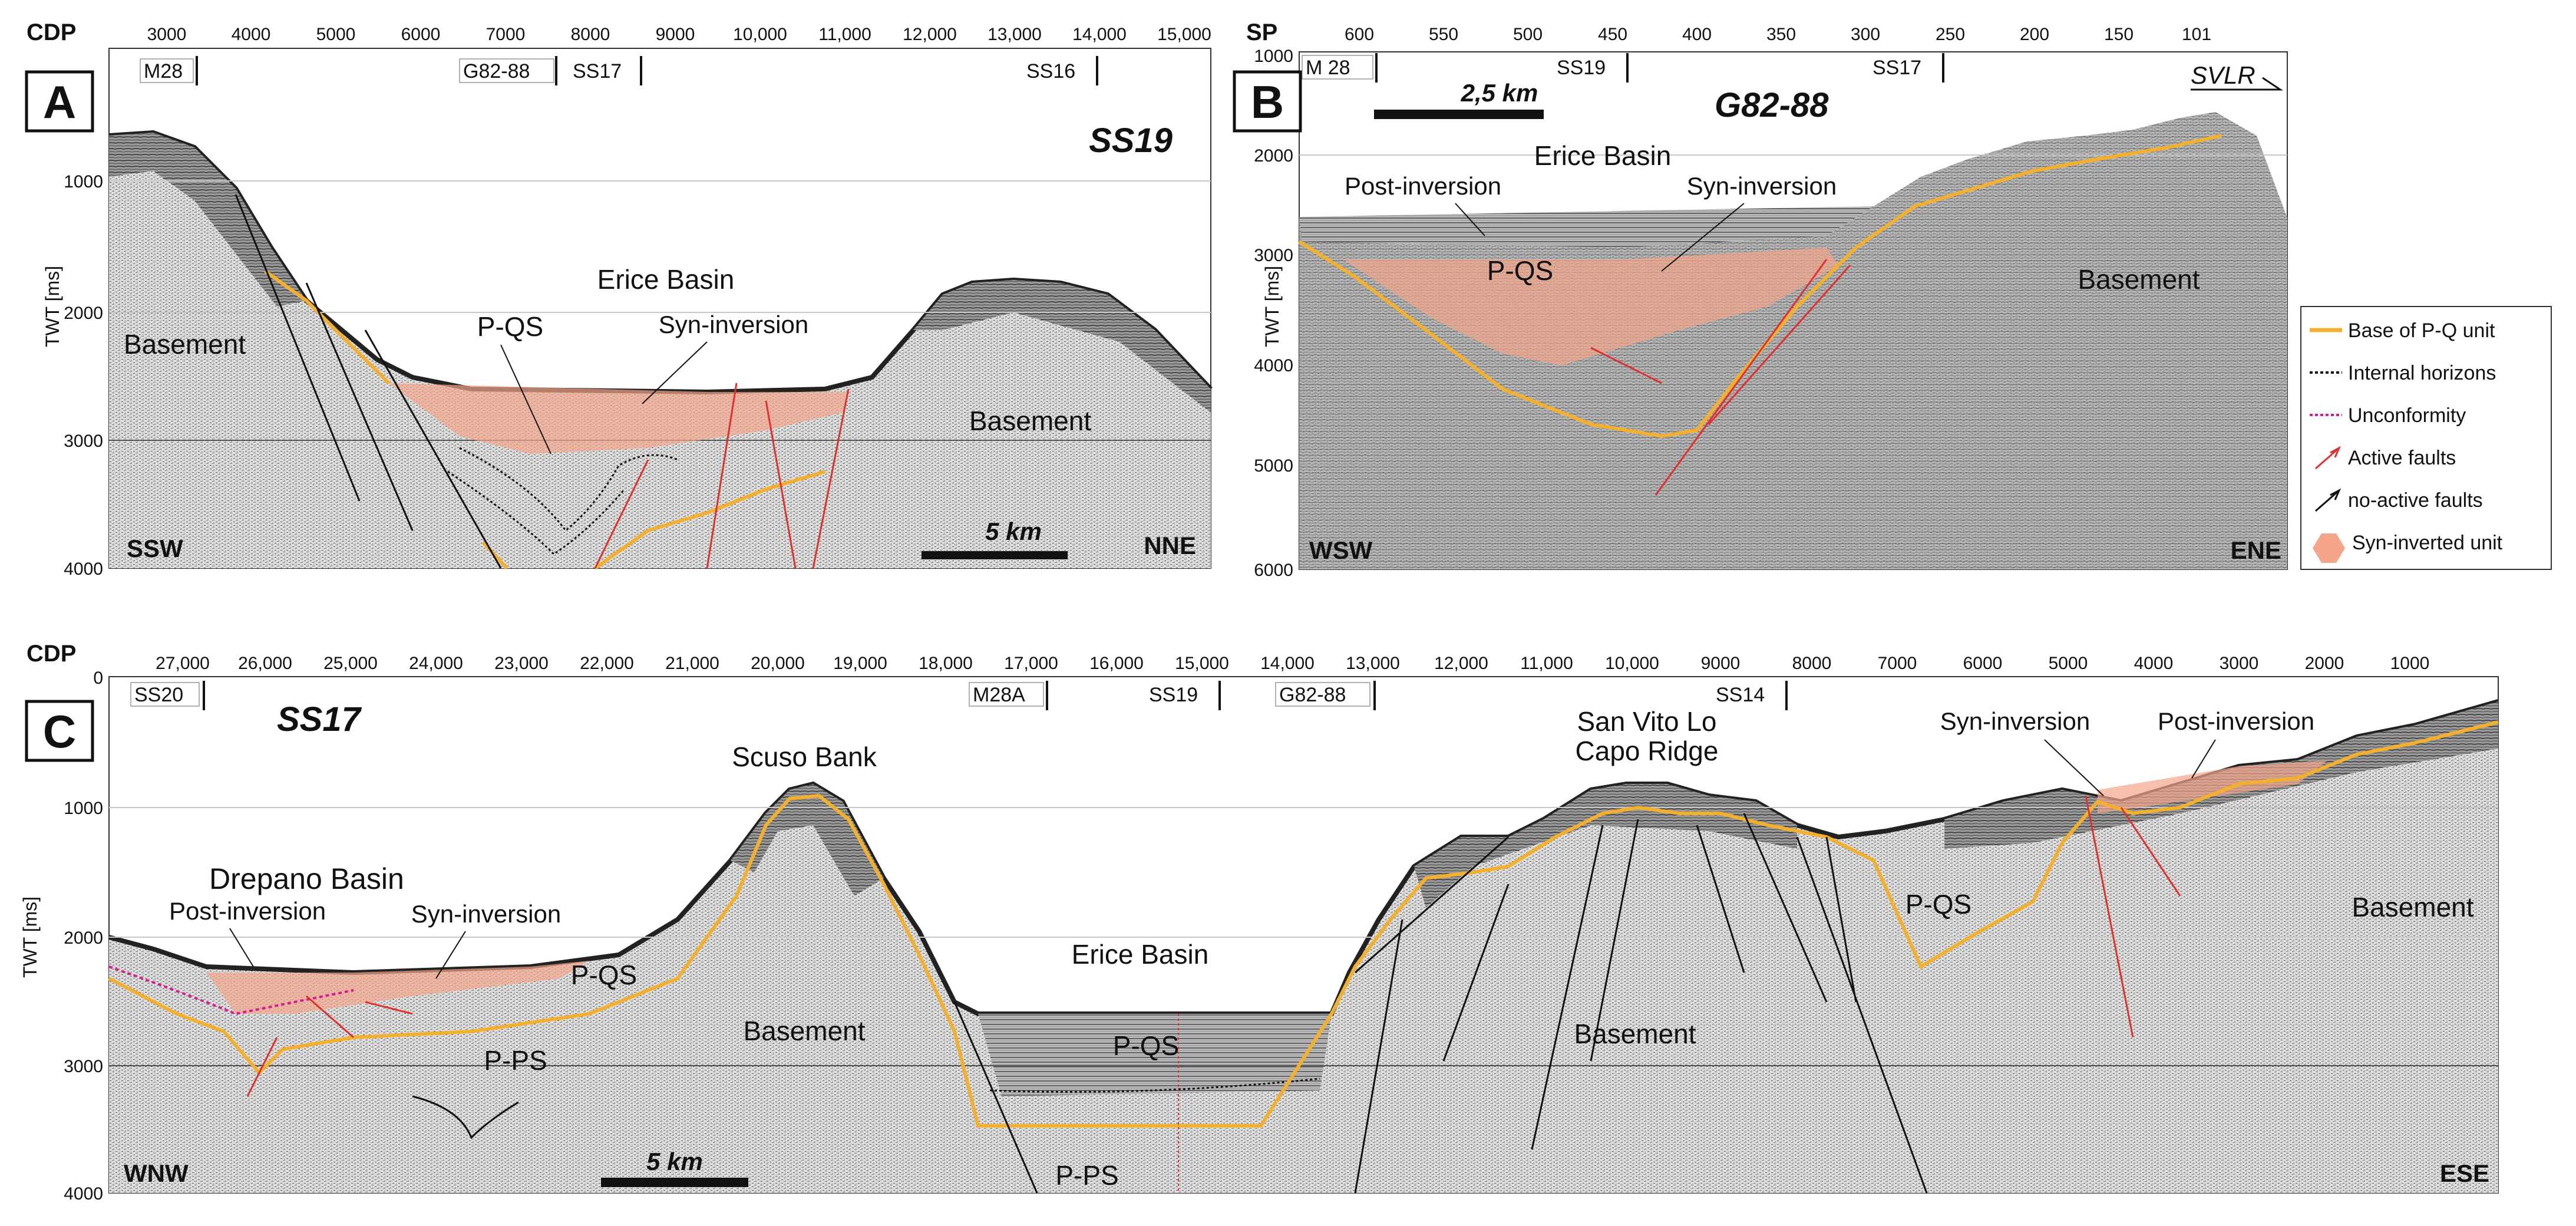 The width and height of the screenshot is (2576, 1226). I want to click on panel-c-letter: C, so click(59, 731).